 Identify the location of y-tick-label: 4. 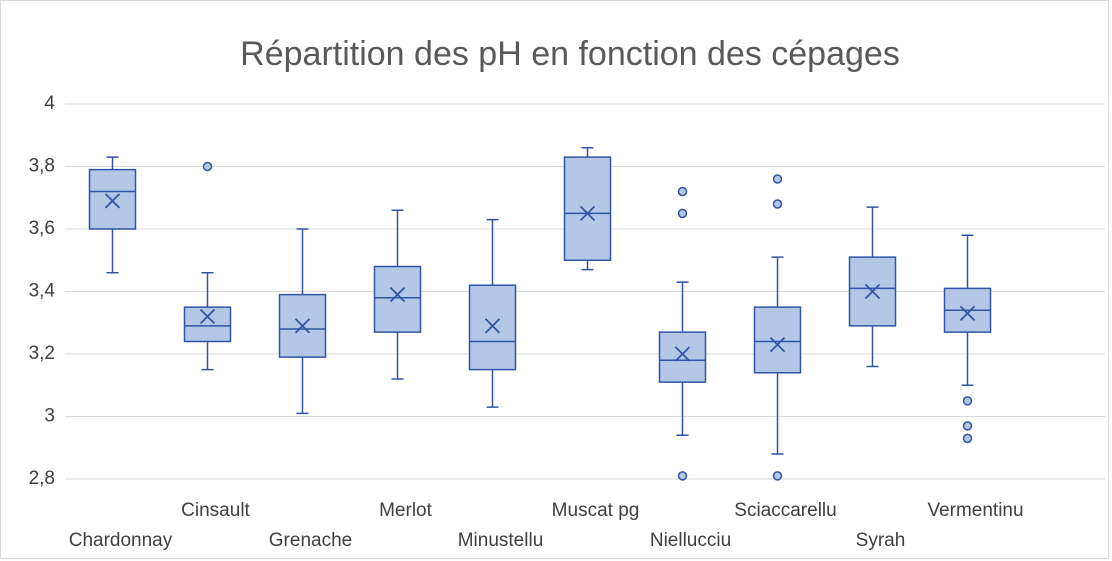
(49, 103).